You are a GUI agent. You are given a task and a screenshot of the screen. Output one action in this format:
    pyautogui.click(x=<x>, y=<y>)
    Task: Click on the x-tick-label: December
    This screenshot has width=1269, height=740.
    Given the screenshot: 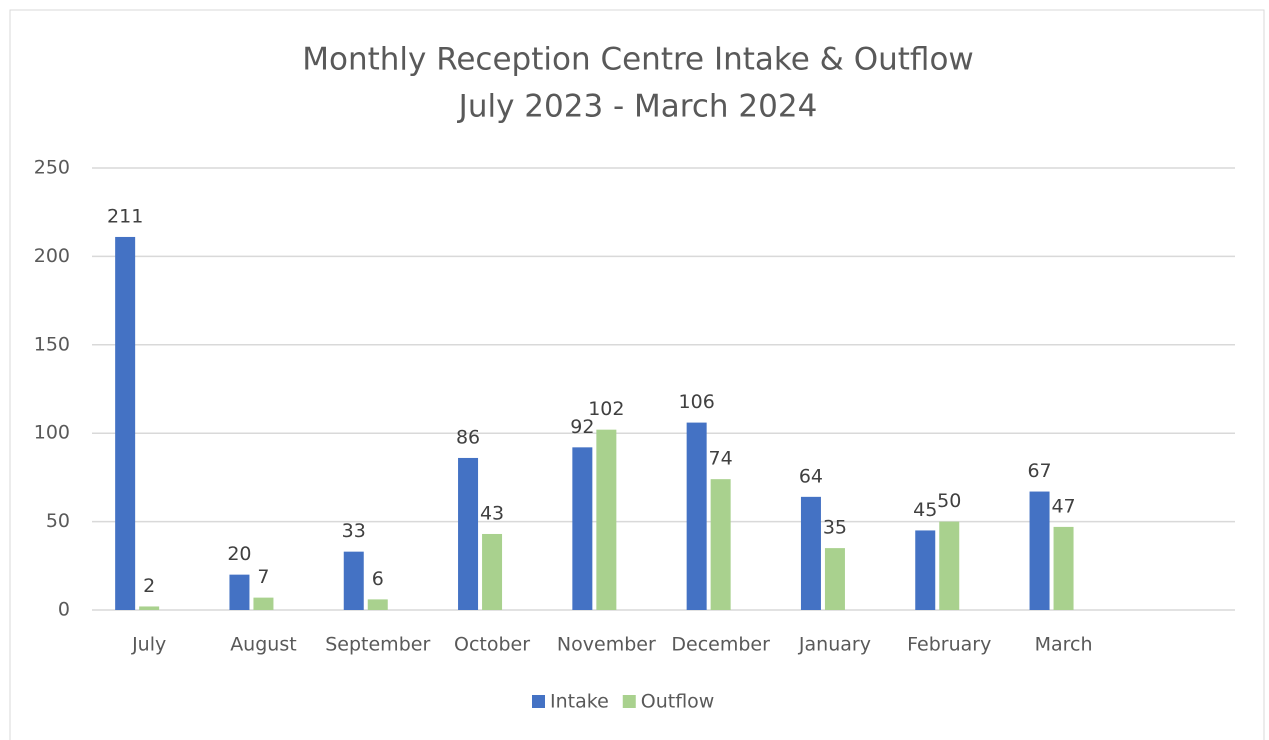 What is the action you would take?
    pyautogui.click(x=720, y=645)
    